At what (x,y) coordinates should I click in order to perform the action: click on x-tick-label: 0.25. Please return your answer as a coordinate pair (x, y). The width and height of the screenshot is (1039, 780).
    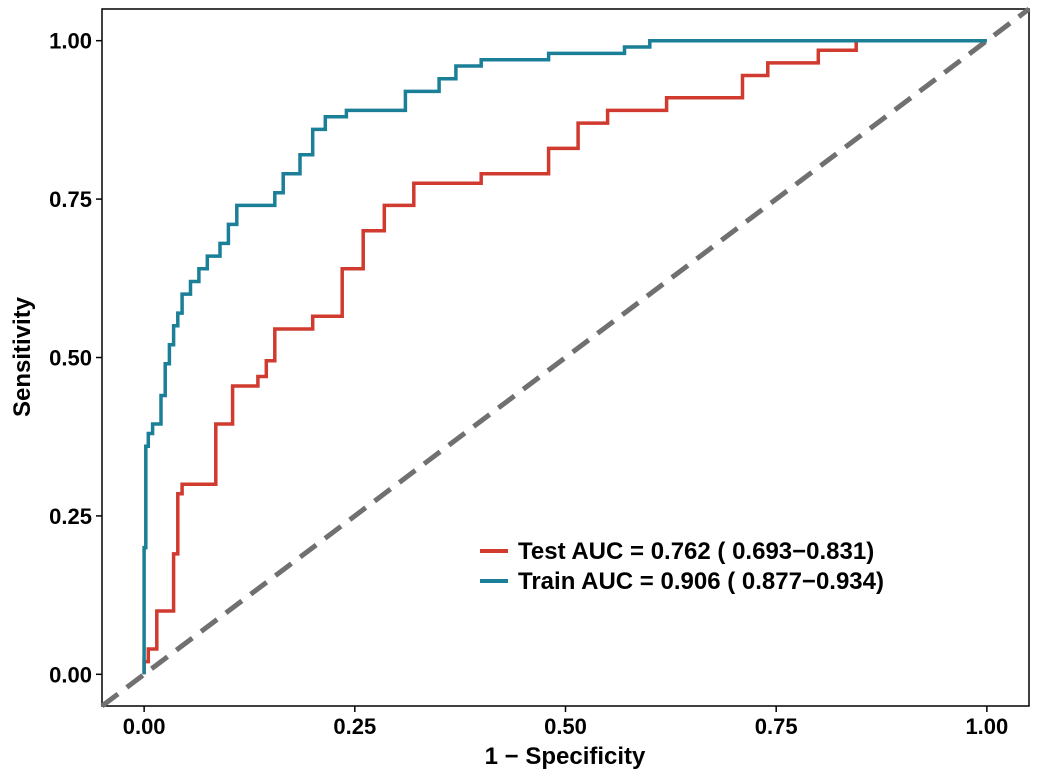
    Looking at the image, I should click on (354, 726).